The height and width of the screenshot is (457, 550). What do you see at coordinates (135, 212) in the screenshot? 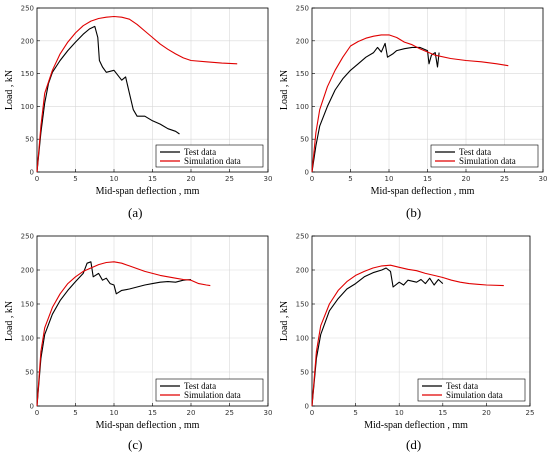
I see `panel-label-a: (a)` at bounding box center [135, 212].